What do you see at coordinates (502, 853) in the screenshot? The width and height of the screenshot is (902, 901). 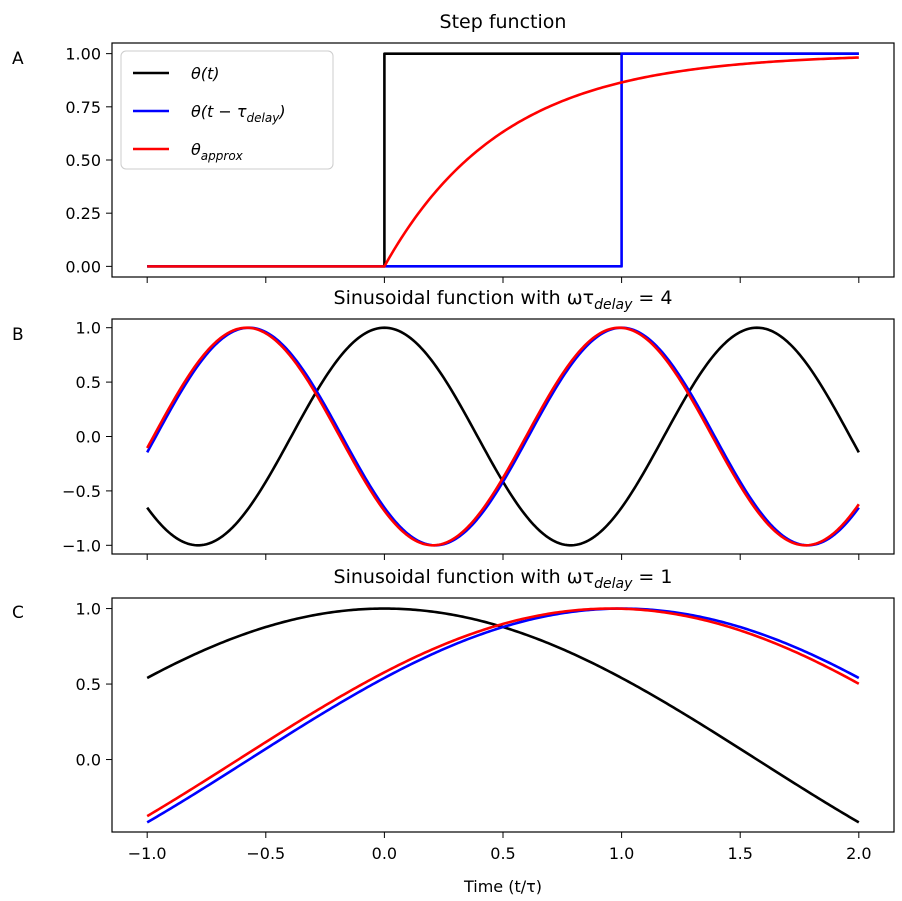 I see `x-tick-label: 0.5` at bounding box center [502, 853].